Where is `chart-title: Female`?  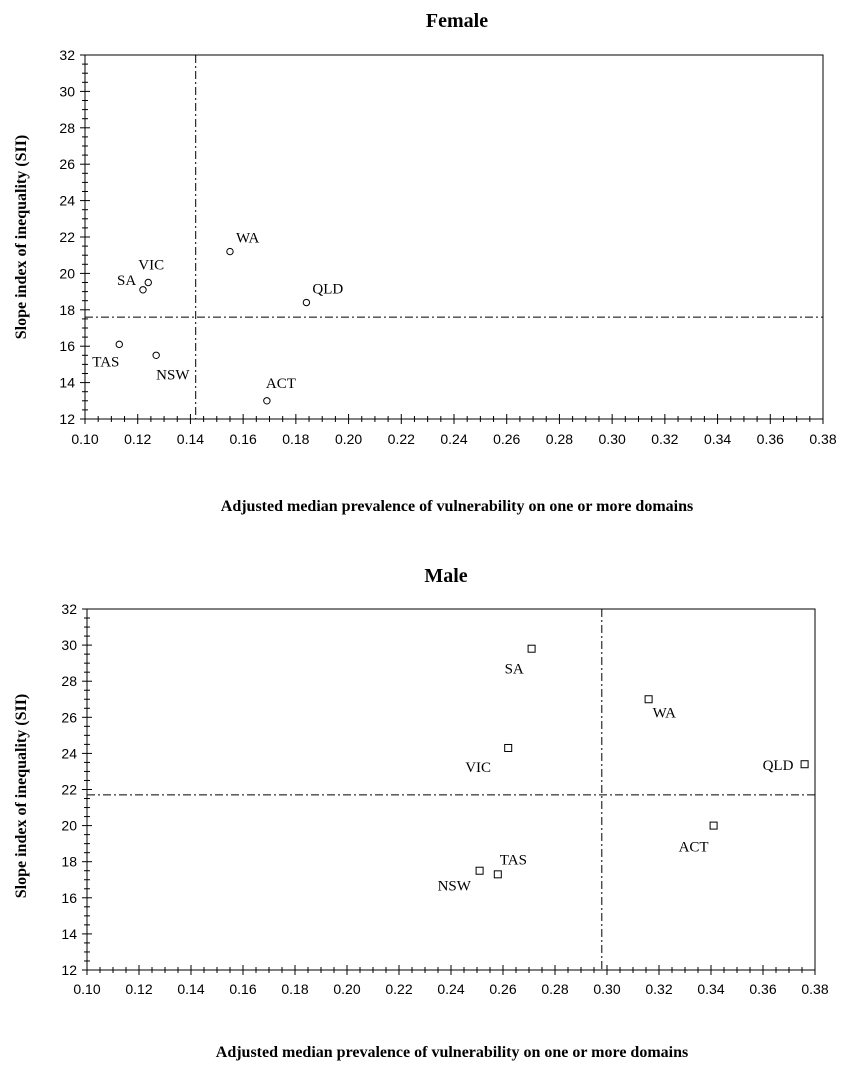 chart-title: Female is located at coordinates (457, 21).